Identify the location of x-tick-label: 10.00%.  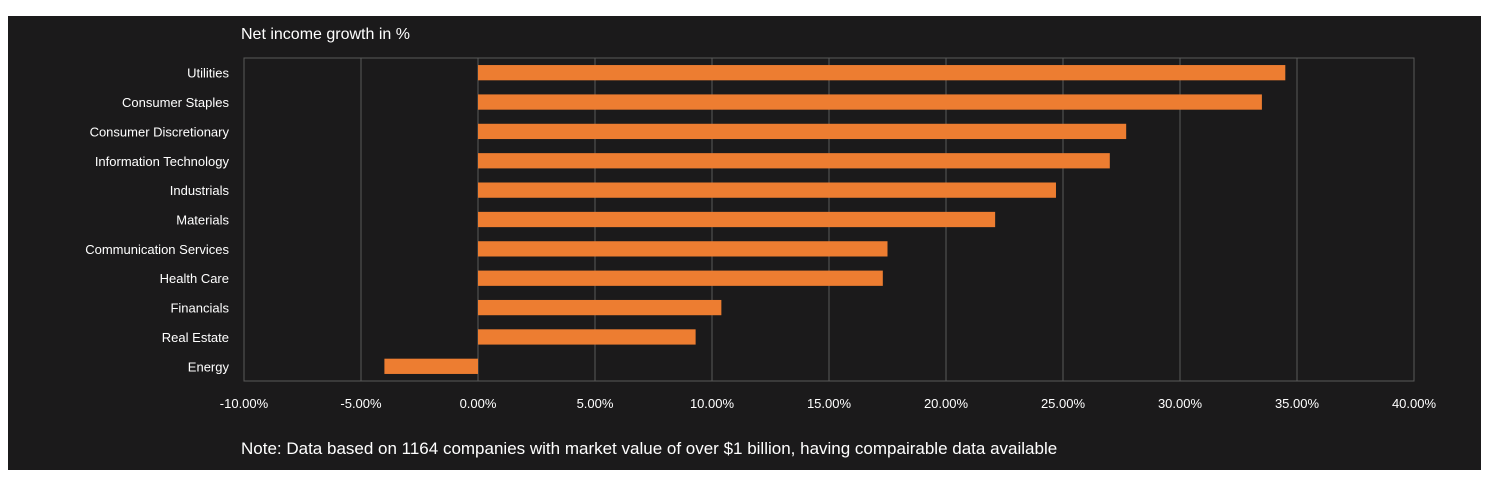
(712, 403).